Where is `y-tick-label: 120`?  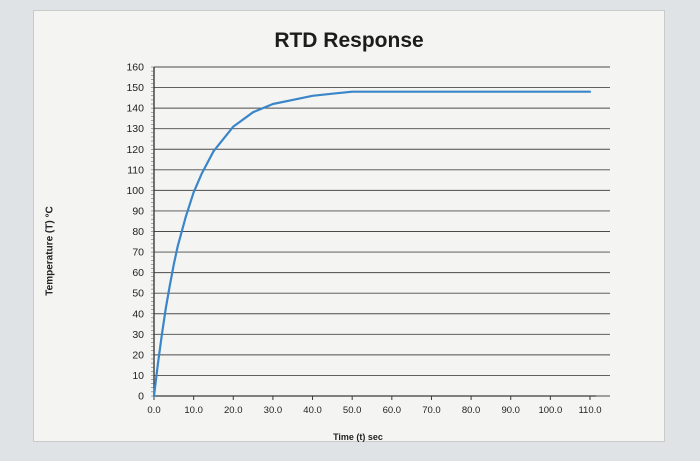 y-tick-label: 120 is located at coordinates (135, 150).